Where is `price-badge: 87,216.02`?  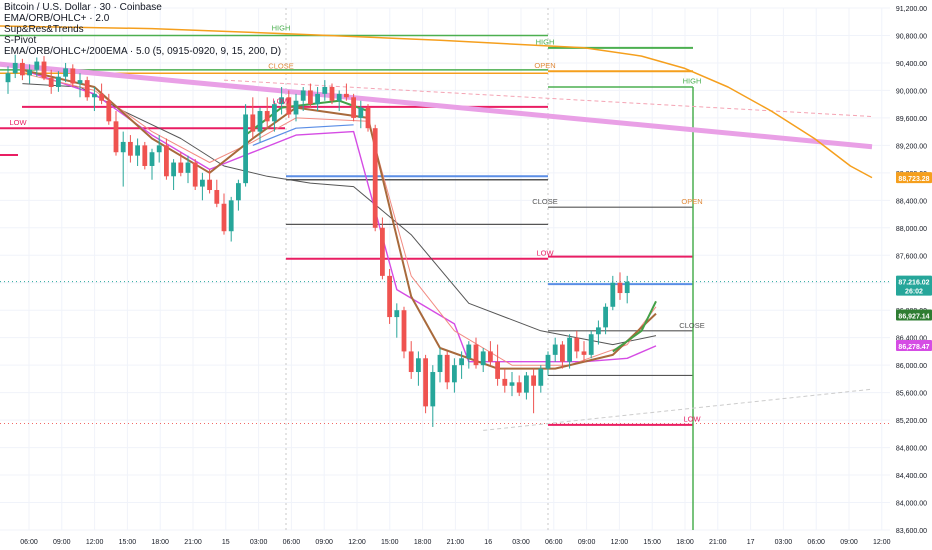
price-badge: 87,216.02 is located at coordinates (914, 281).